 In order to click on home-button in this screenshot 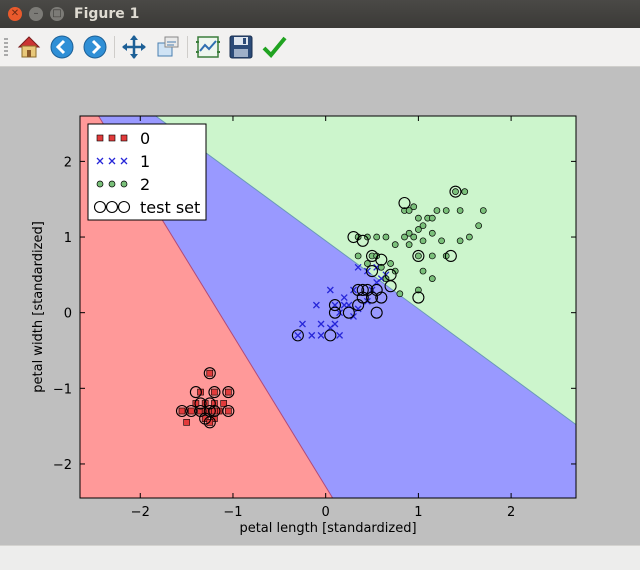, I will do `click(29, 47)`.